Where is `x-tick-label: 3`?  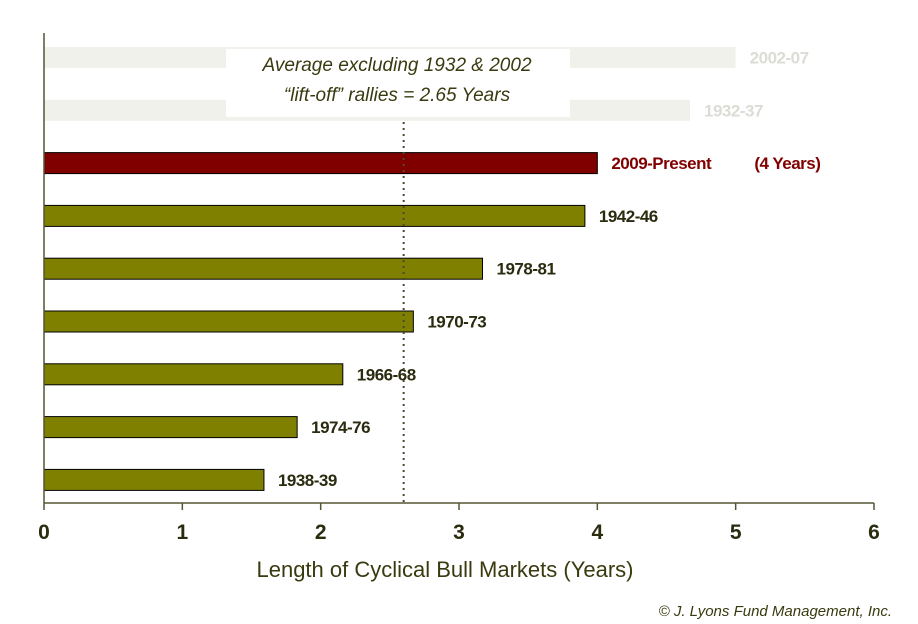 x-tick-label: 3 is located at coordinates (459, 532).